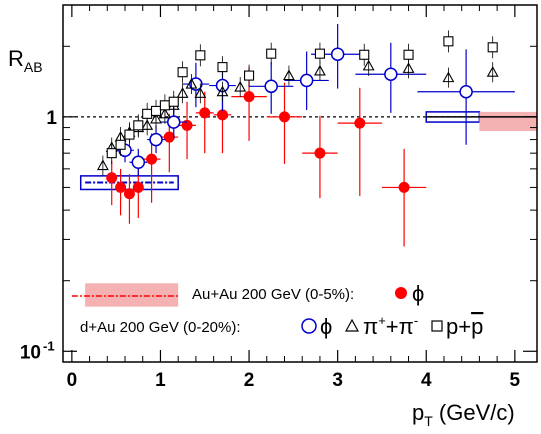 The width and height of the screenshot is (541, 434). What do you see at coordinates (309, 326) in the screenshot?
I see `legend-dau-phi-marker` at bounding box center [309, 326].